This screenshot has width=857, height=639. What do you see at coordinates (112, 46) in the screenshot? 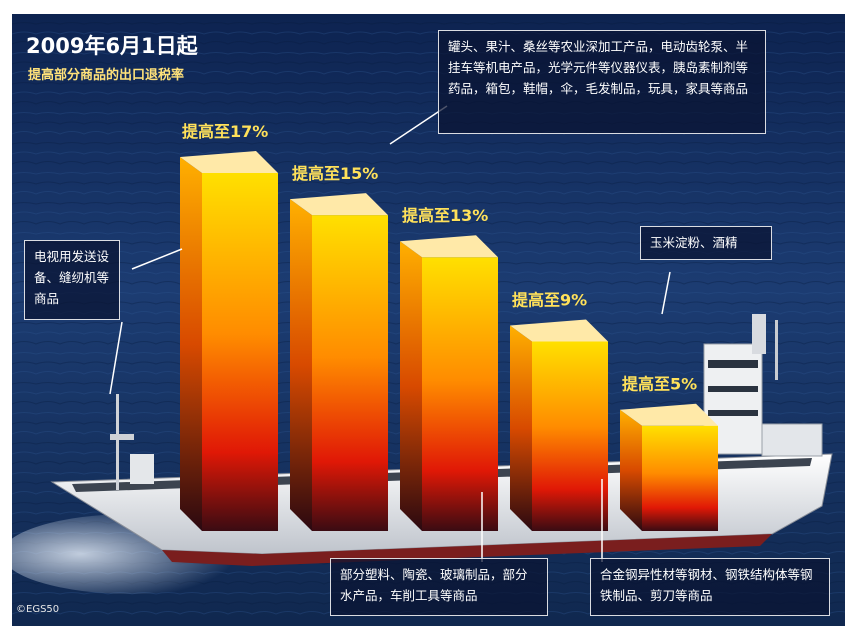
I see `chart-title: 2009年6月1日起` at bounding box center [112, 46].